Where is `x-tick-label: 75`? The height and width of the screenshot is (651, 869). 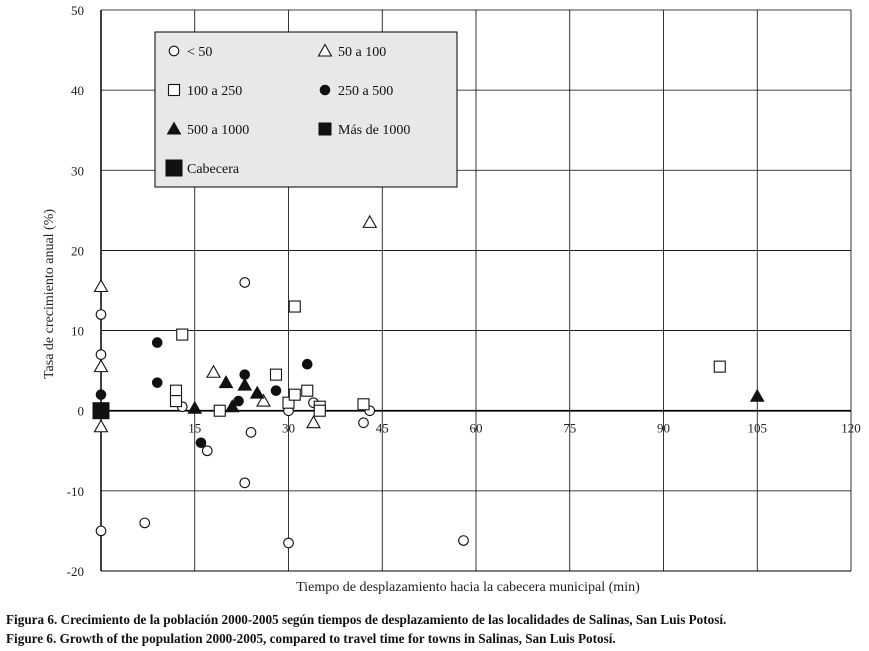 x-tick-label: 75 is located at coordinates (569, 428).